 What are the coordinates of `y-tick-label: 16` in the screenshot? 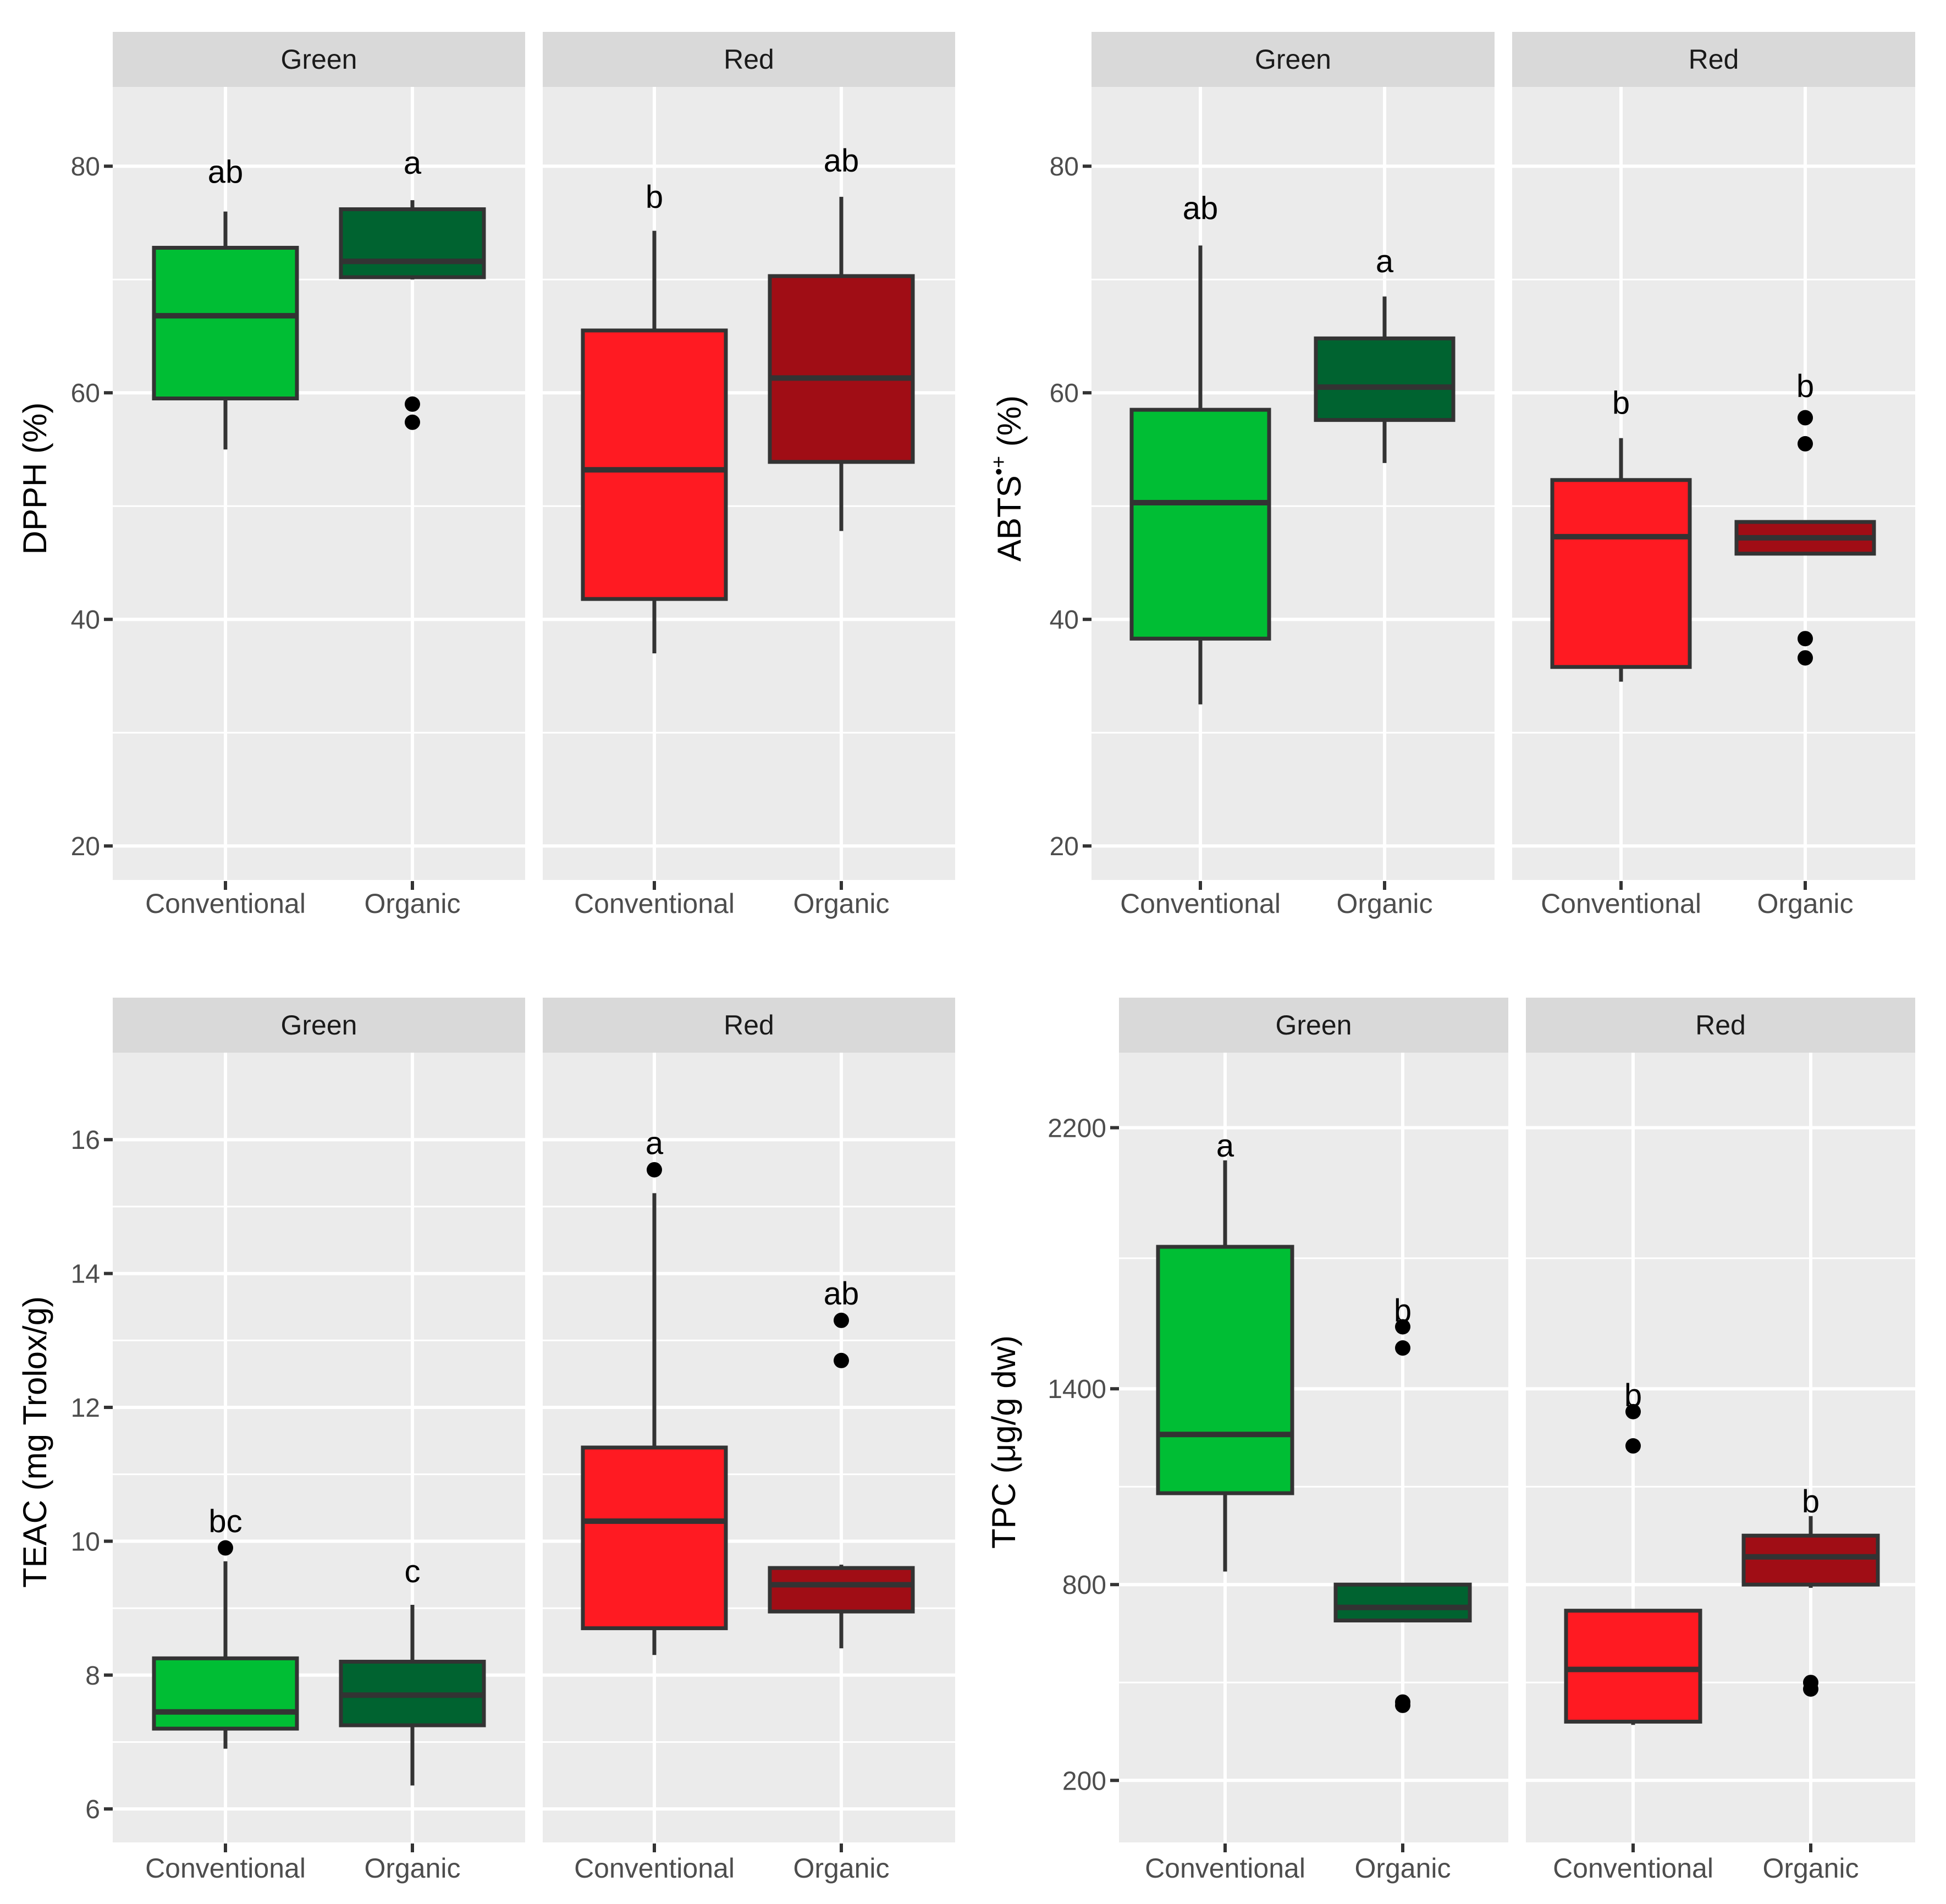 It's located at (85, 1140).